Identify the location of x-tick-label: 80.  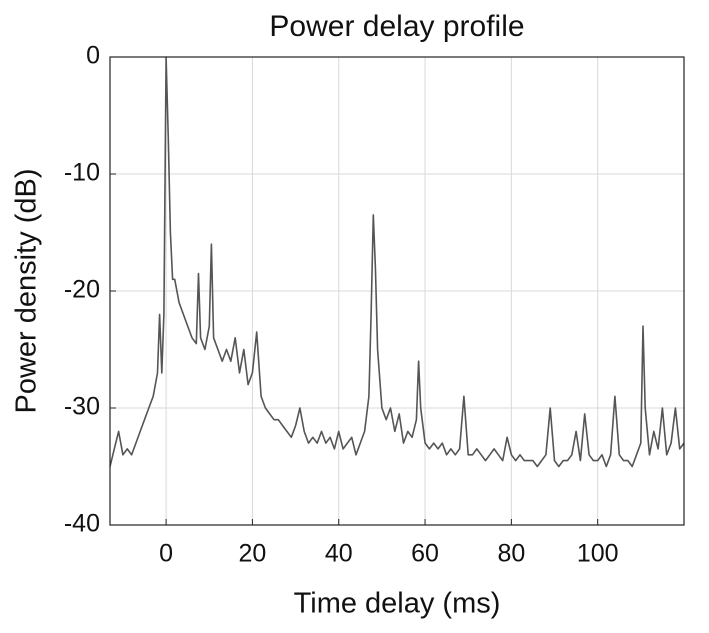
(511, 554).